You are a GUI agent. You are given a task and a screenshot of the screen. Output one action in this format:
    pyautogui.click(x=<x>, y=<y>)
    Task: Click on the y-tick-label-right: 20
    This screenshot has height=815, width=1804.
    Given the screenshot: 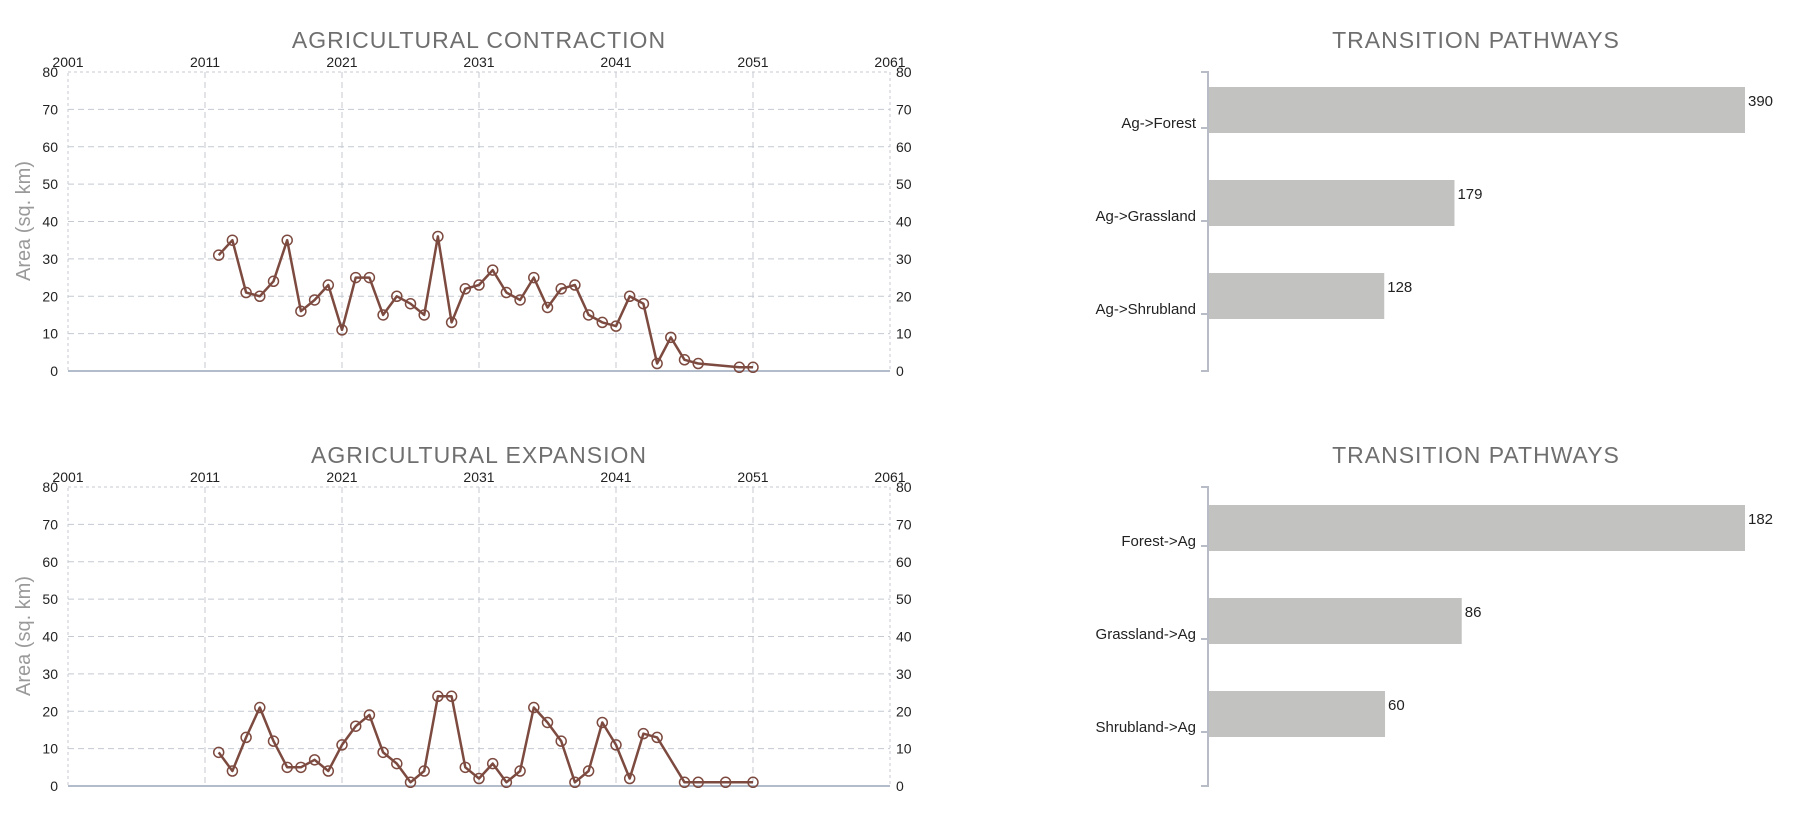 What is the action you would take?
    pyautogui.click(x=904, y=711)
    